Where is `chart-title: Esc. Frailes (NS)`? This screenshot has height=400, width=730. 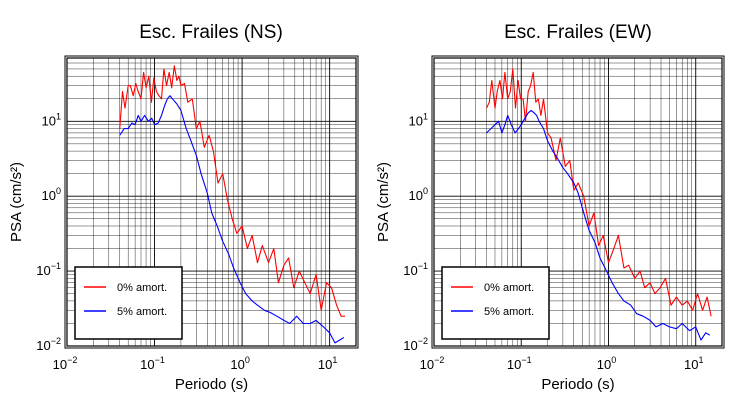 chart-title: Esc. Frailes (NS) is located at coordinates (211, 32).